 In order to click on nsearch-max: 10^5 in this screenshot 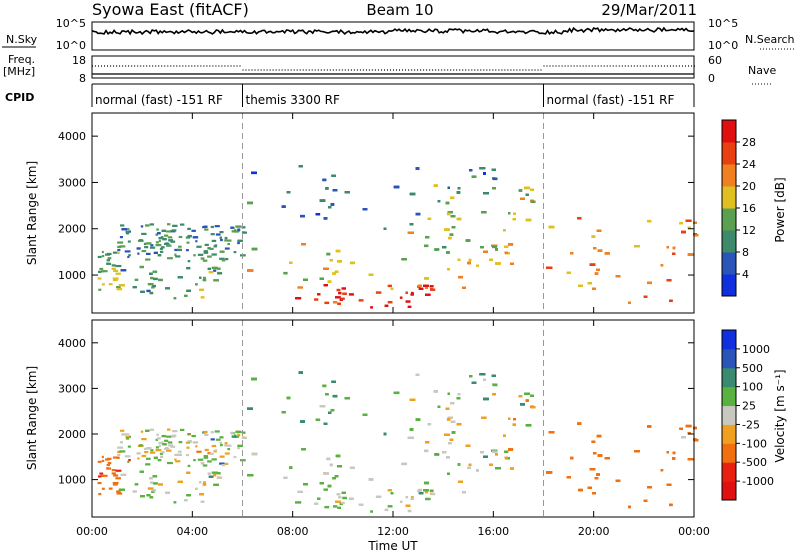, I will do `click(723, 23)`.